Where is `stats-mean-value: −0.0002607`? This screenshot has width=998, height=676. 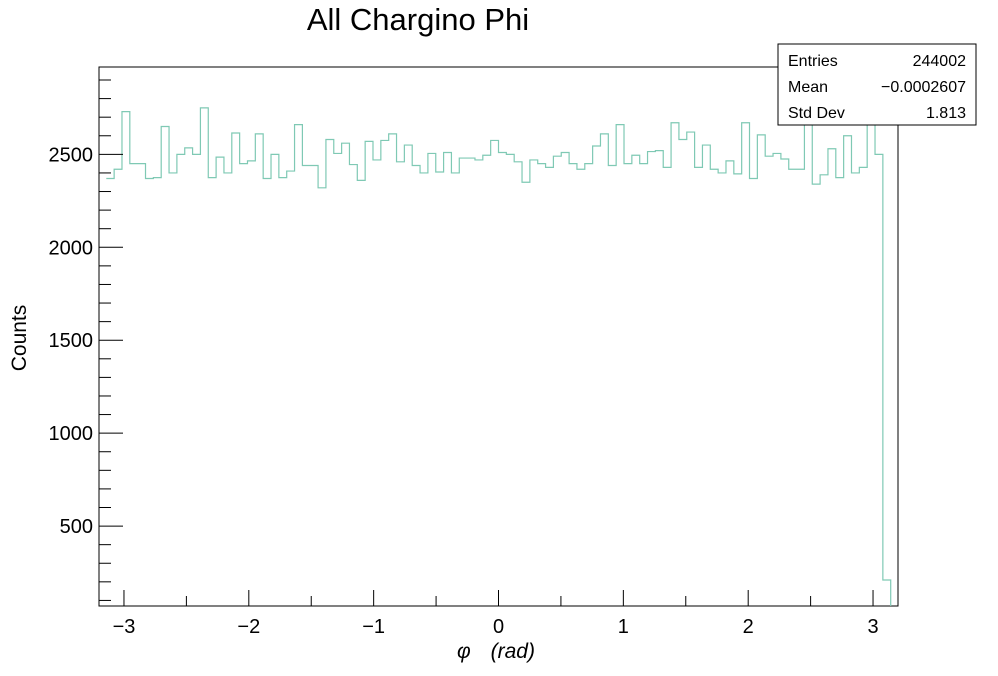
stats-mean-value: −0.0002607 is located at coordinates (923, 87).